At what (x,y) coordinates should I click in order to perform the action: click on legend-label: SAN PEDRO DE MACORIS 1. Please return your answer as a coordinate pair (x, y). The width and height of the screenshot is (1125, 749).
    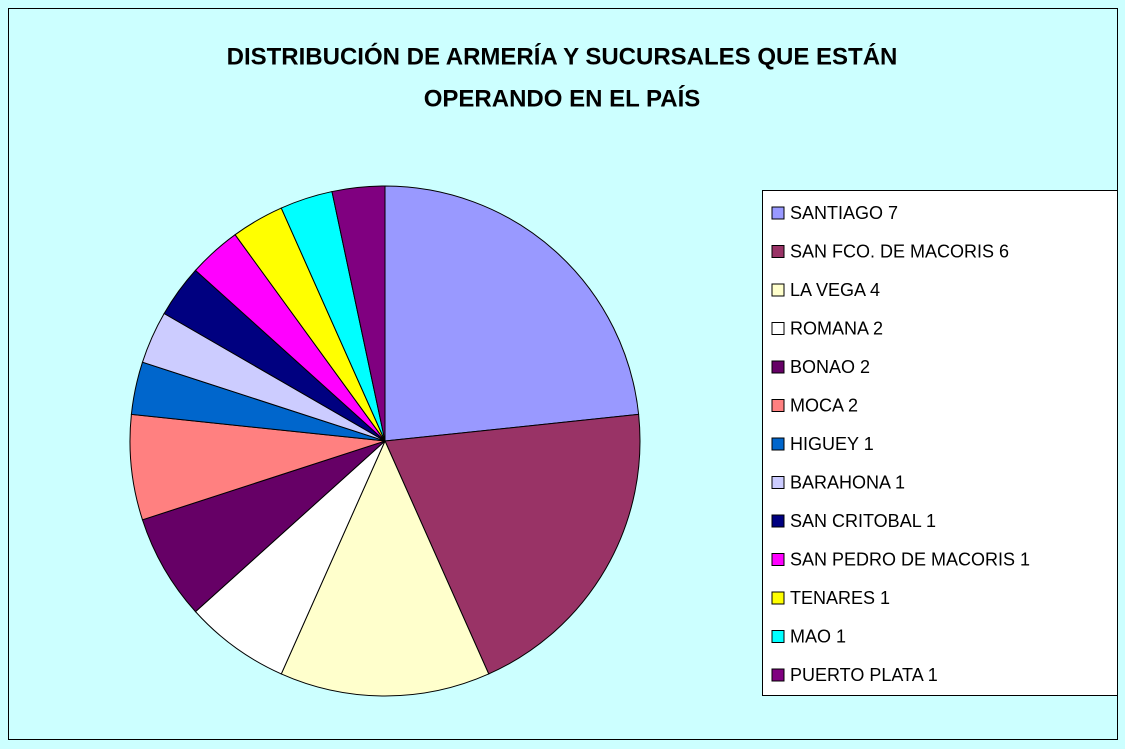
    Looking at the image, I should click on (910, 559).